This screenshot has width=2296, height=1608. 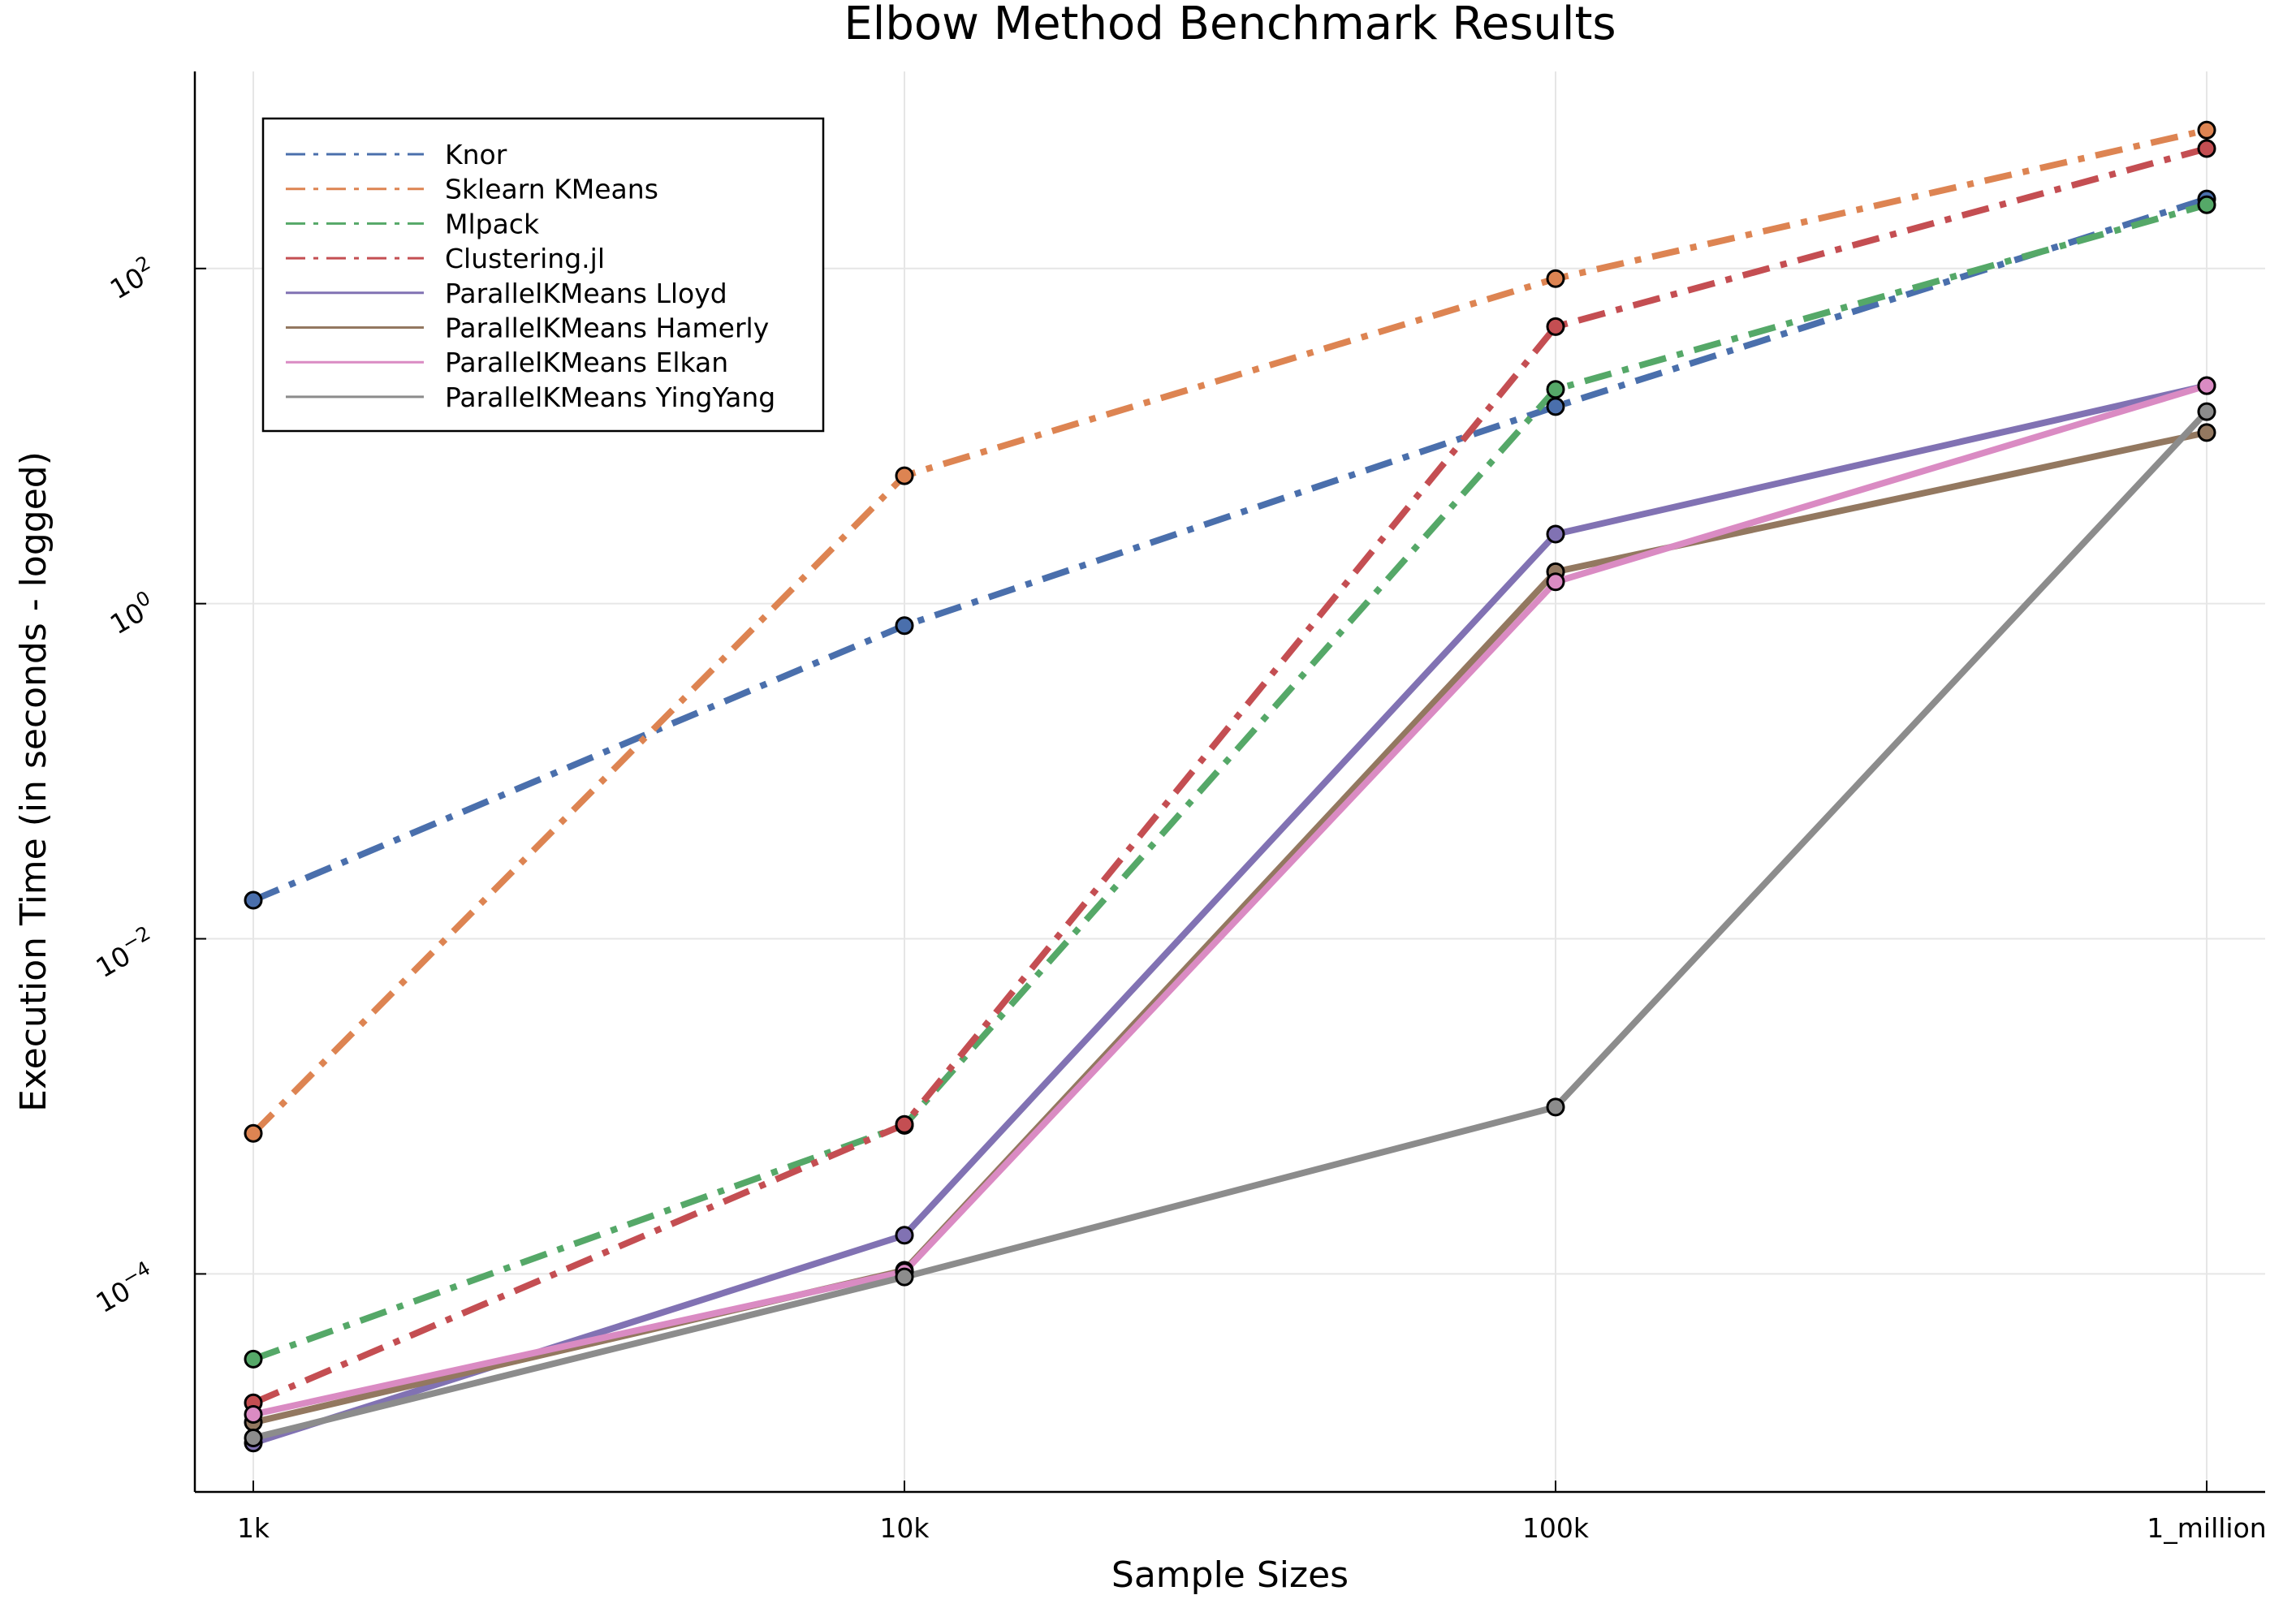 I want to click on legend-item-mlpack: Mlpack, so click(x=413, y=223).